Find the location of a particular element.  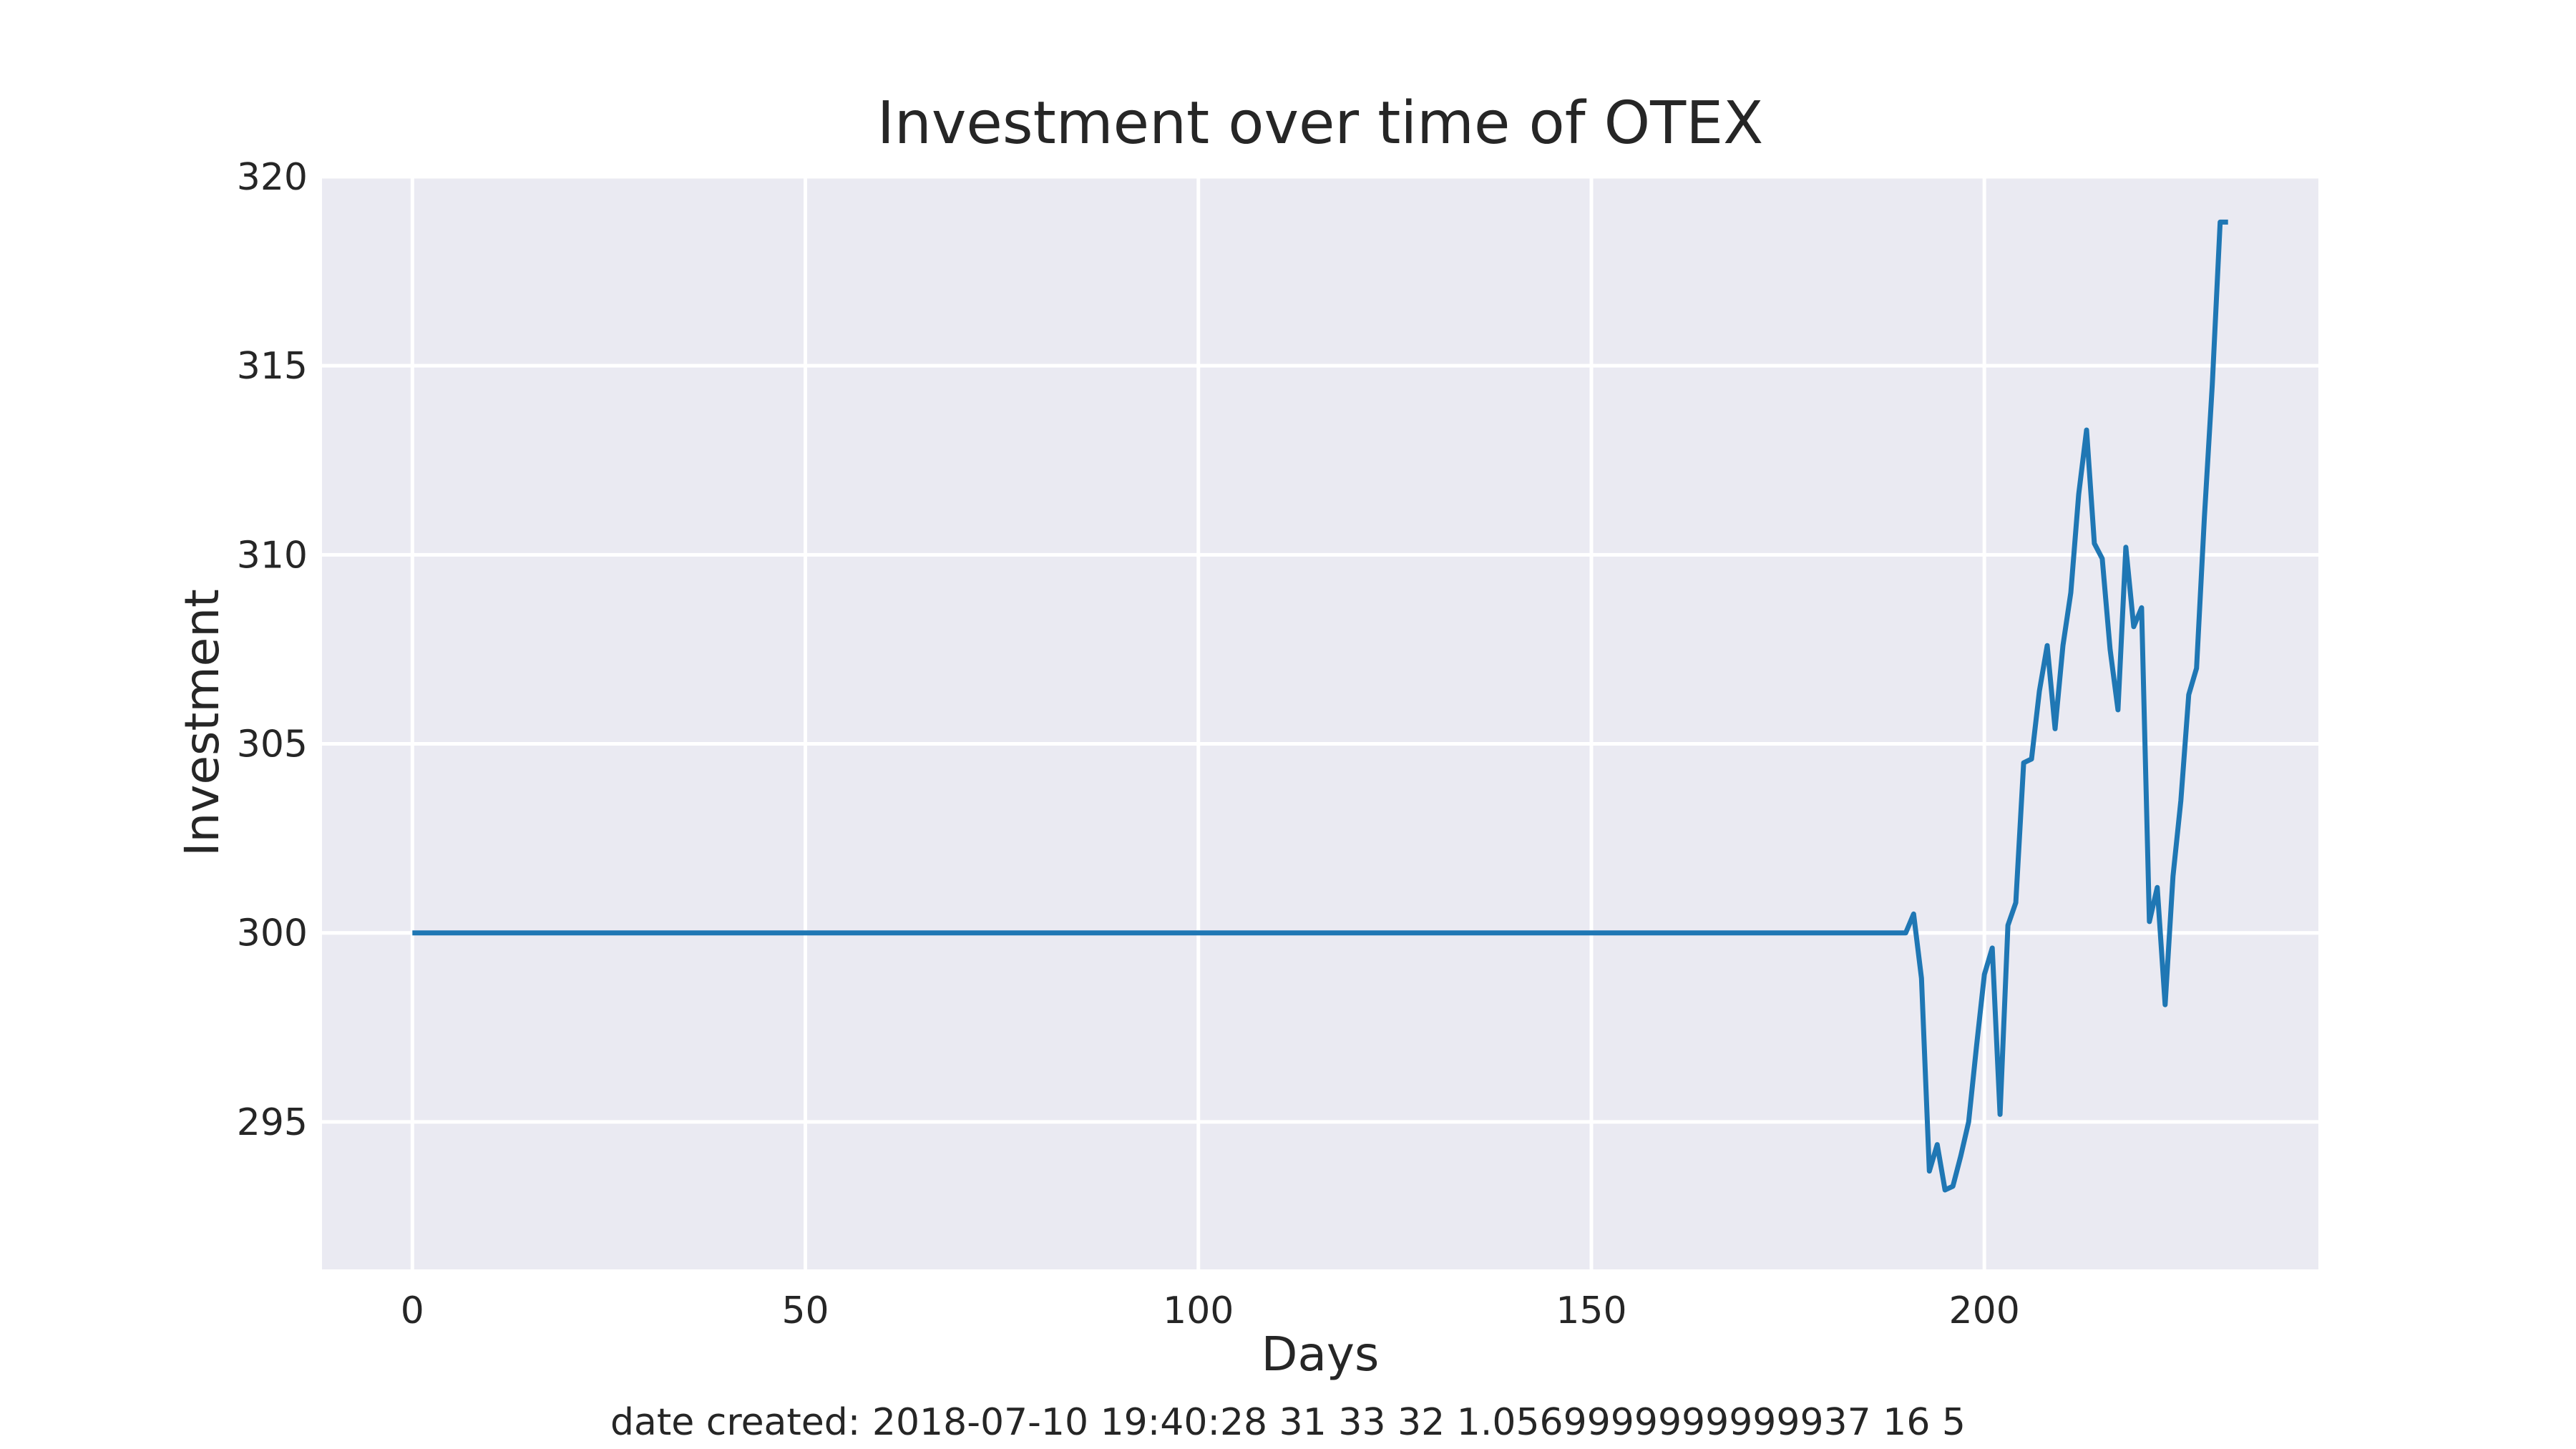

y-tick-label: 295 is located at coordinates (272, 1122).